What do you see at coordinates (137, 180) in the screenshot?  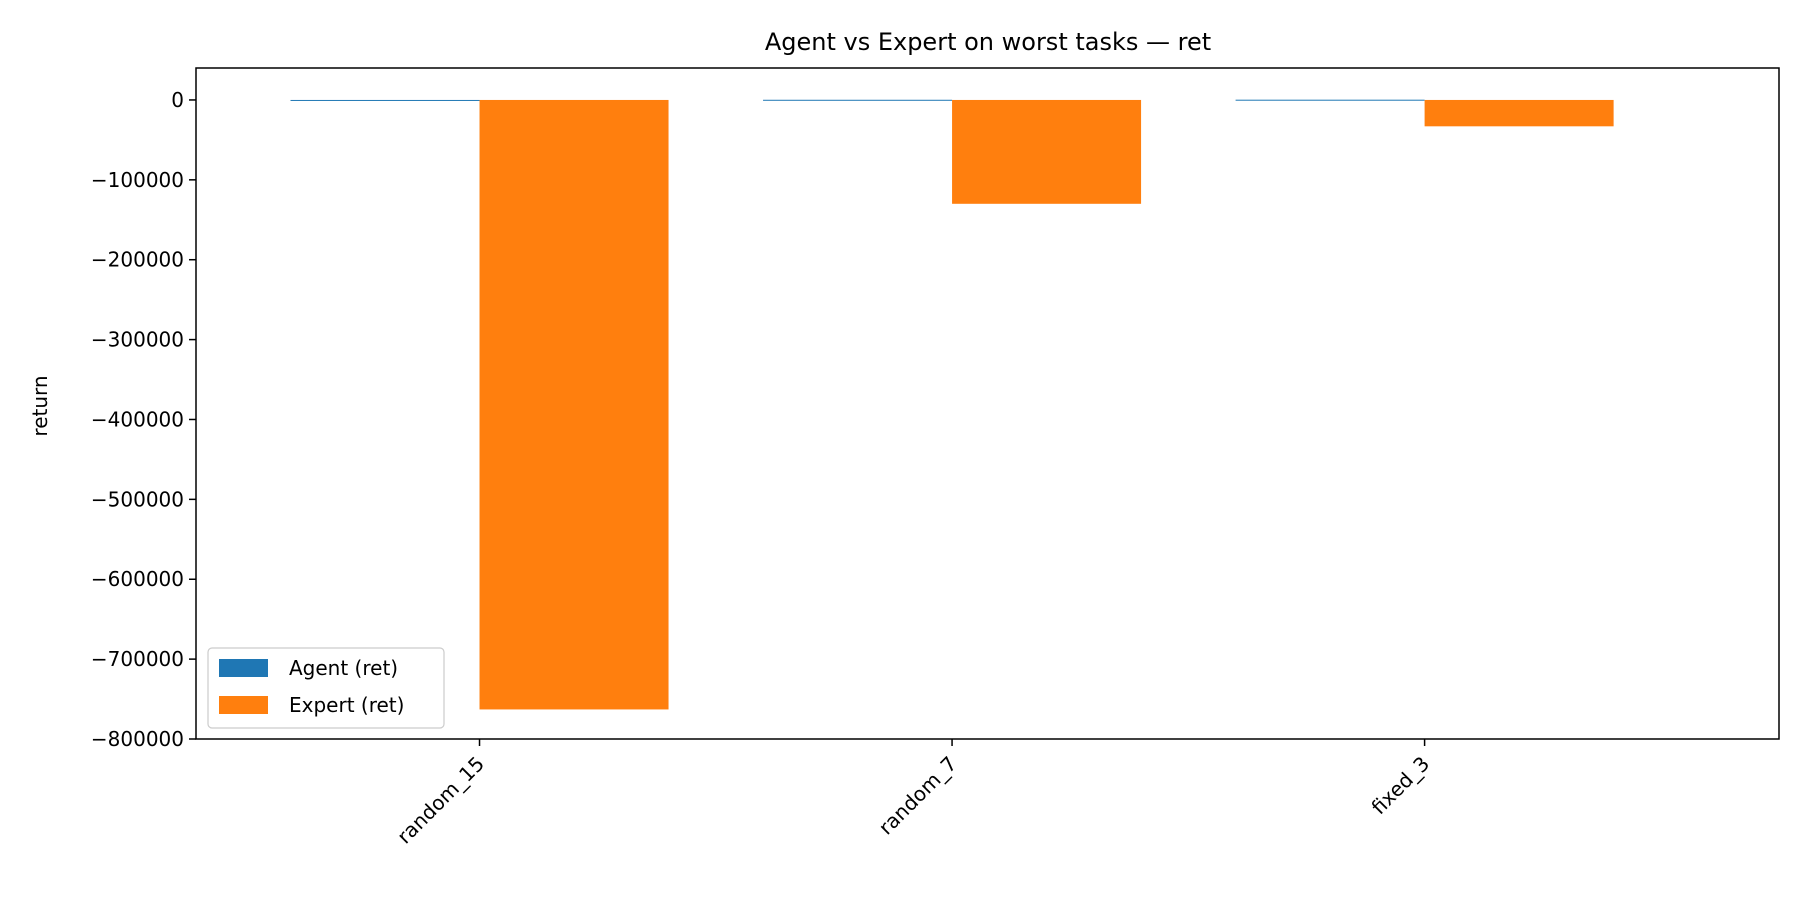 I see `y-tick-label: −100000` at bounding box center [137, 180].